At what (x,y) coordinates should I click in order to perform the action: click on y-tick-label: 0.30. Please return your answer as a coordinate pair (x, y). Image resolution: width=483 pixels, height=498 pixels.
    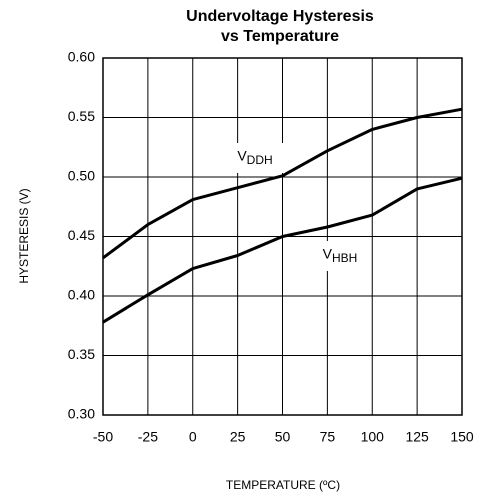
    Looking at the image, I should click on (81, 414).